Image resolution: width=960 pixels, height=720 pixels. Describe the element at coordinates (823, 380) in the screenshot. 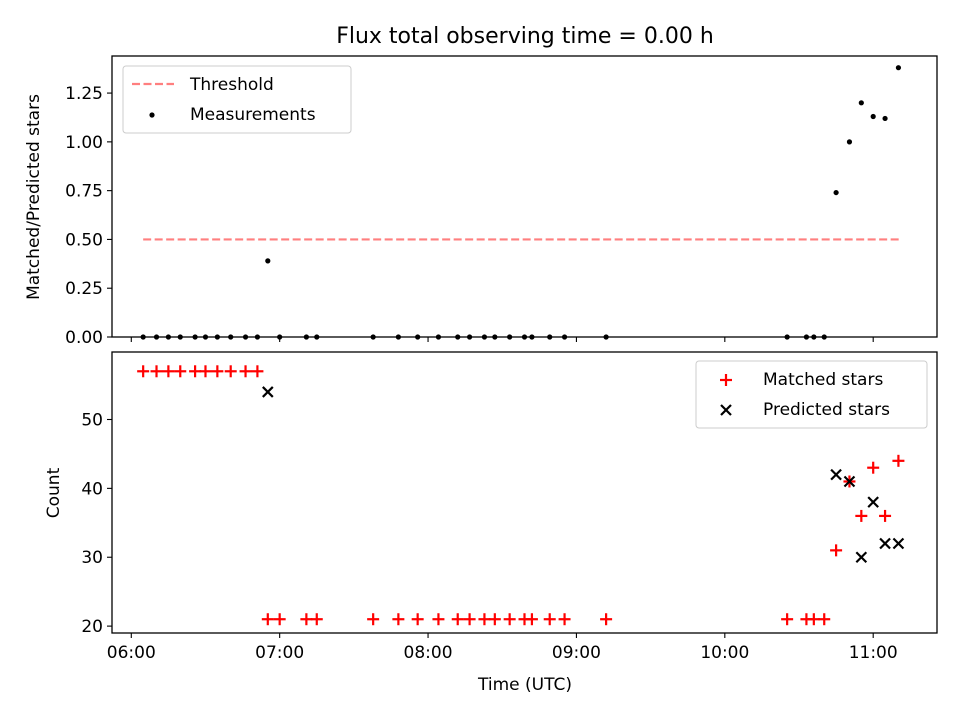

I see `legend-matched-label: Matched stars` at that location.